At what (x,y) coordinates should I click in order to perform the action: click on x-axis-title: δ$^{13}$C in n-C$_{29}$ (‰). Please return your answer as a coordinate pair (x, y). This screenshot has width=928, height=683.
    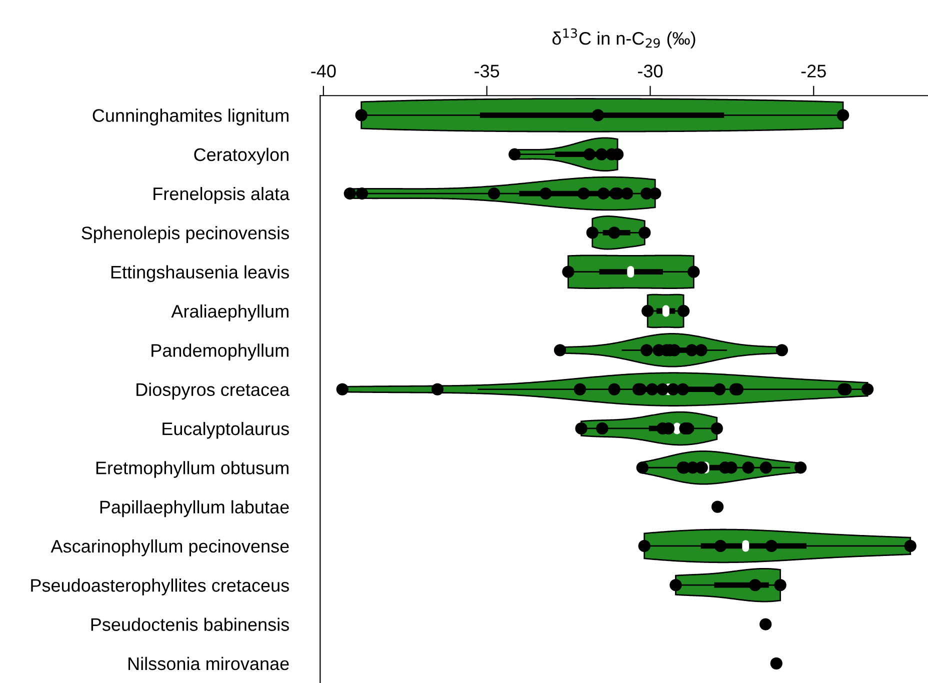
    Looking at the image, I should click on (624, 38).